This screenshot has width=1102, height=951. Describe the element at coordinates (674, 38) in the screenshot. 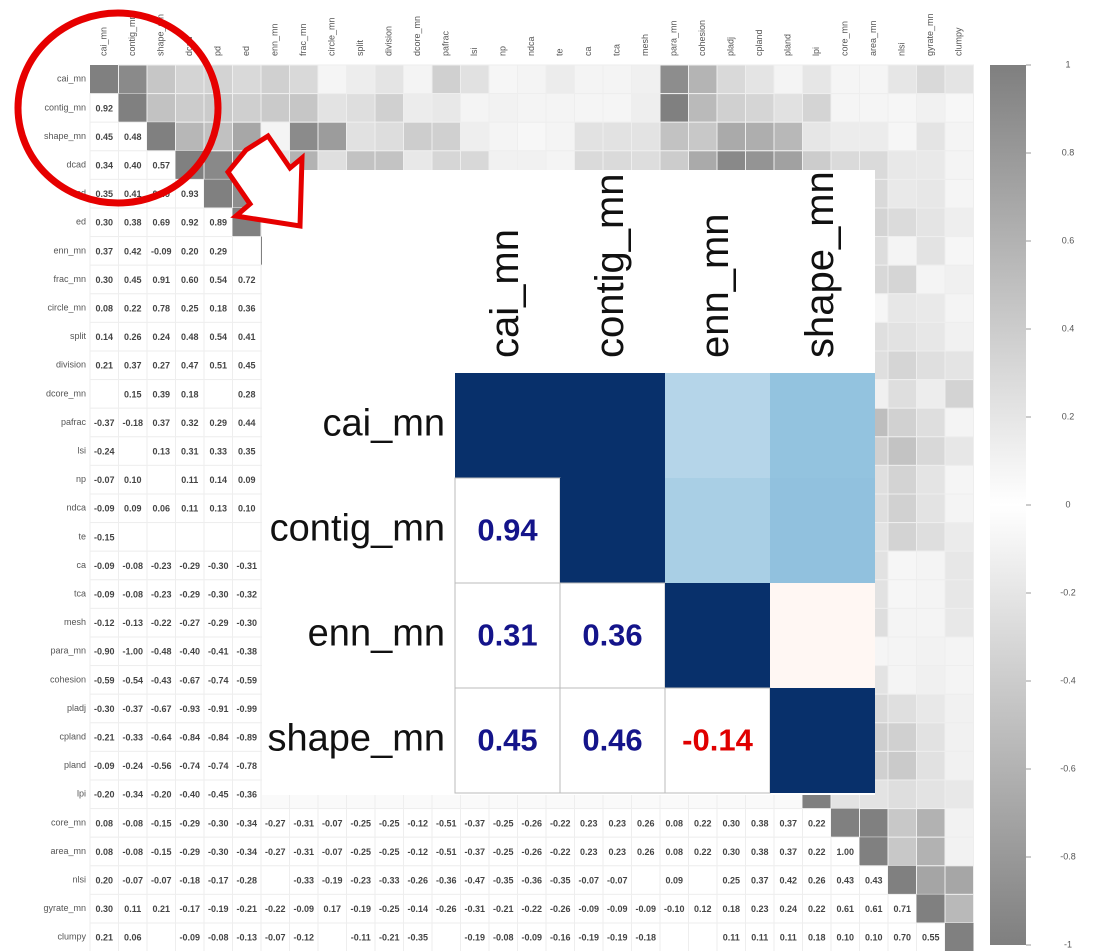

I see `column-label: para_mn` at that location.